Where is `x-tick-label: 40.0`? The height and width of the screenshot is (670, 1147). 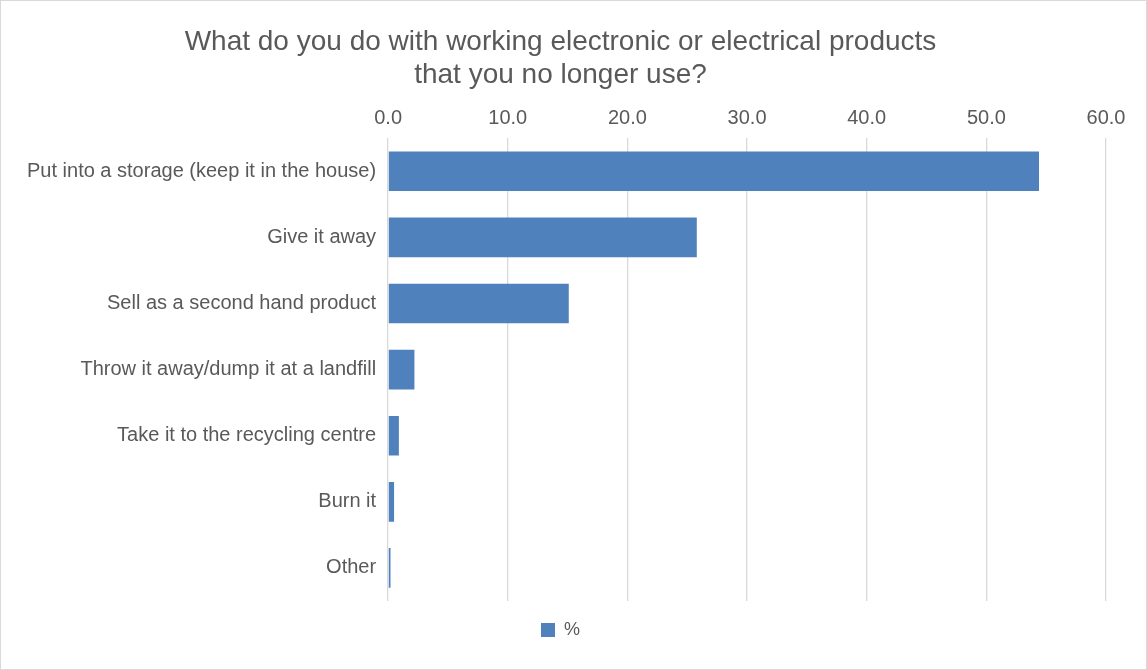
x-tick-label: 40.0 is located at coordinates (867, 116).